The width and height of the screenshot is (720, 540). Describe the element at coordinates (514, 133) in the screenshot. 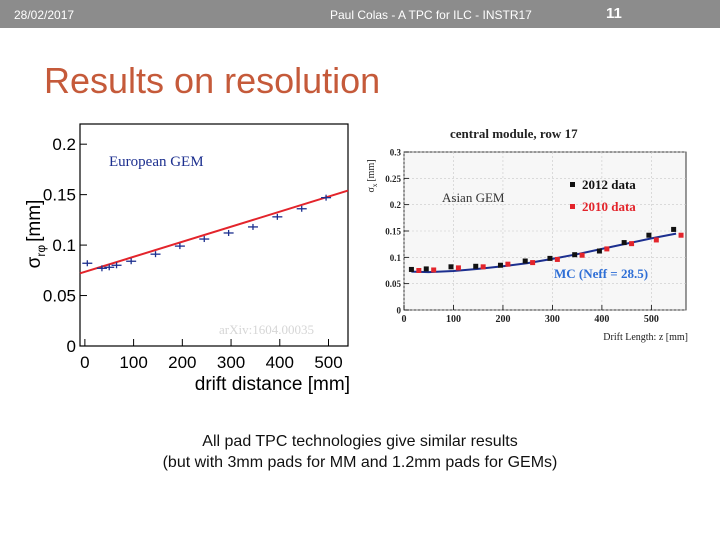

I see `right-title: central module, row 17` at that location.